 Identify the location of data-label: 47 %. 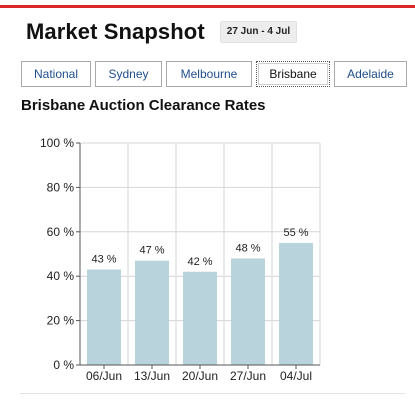
(151, 251).